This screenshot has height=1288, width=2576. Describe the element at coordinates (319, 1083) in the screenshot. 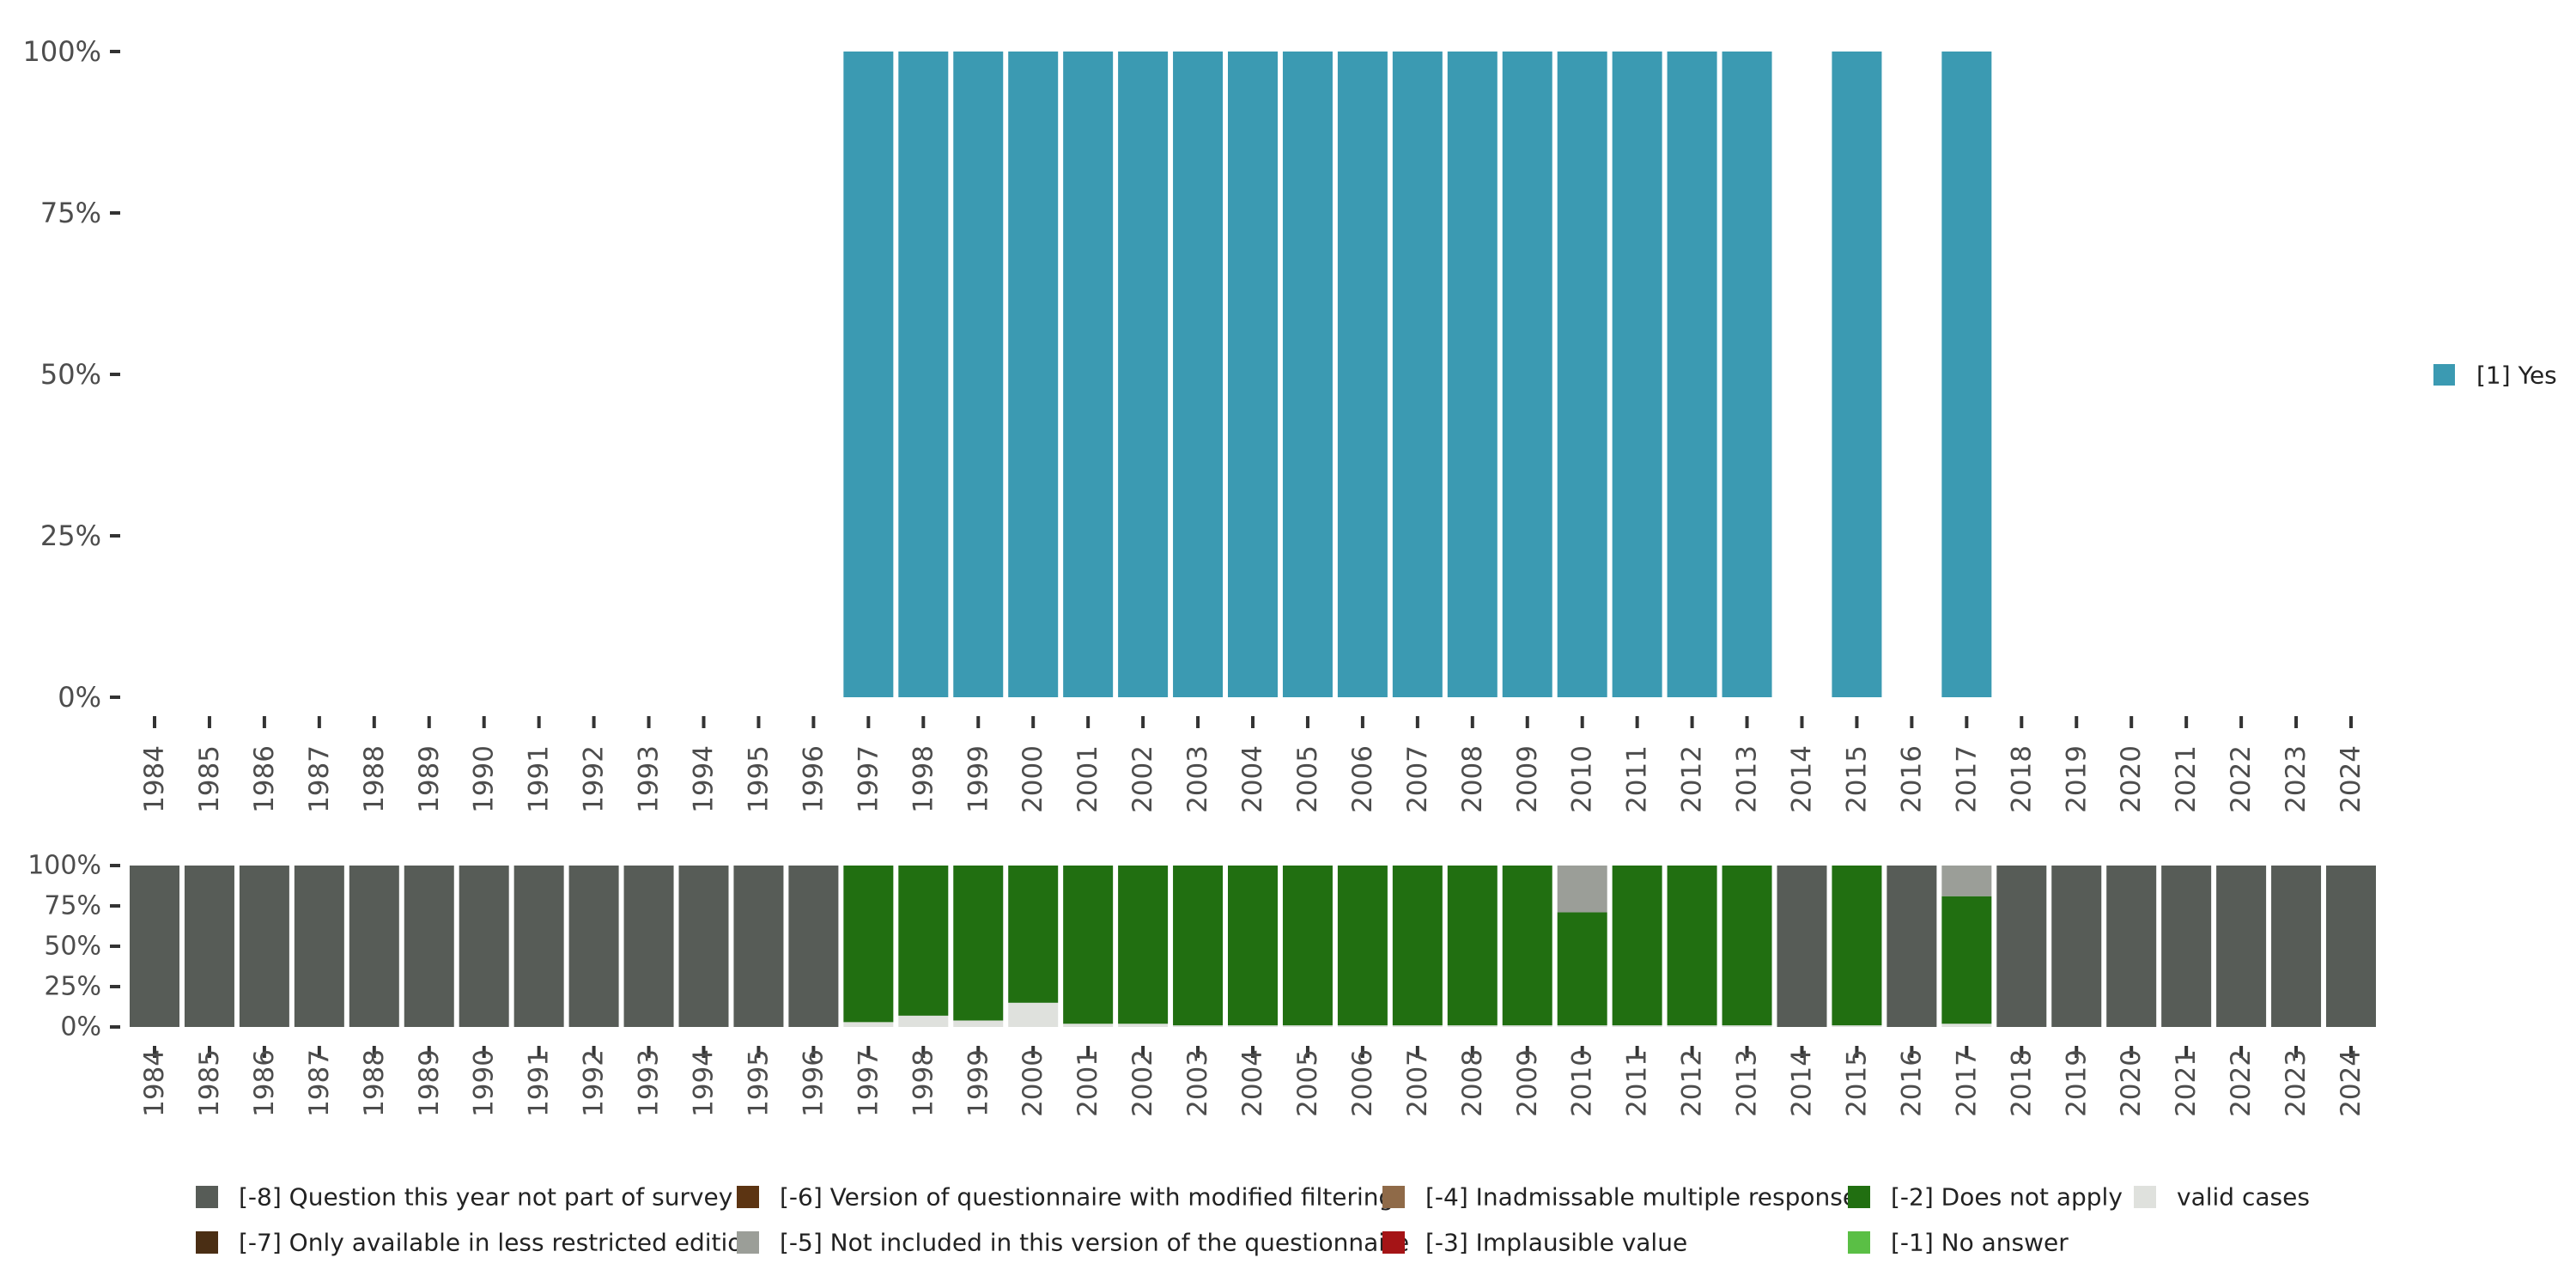

I see `x-tick-label: 1987` at that location.